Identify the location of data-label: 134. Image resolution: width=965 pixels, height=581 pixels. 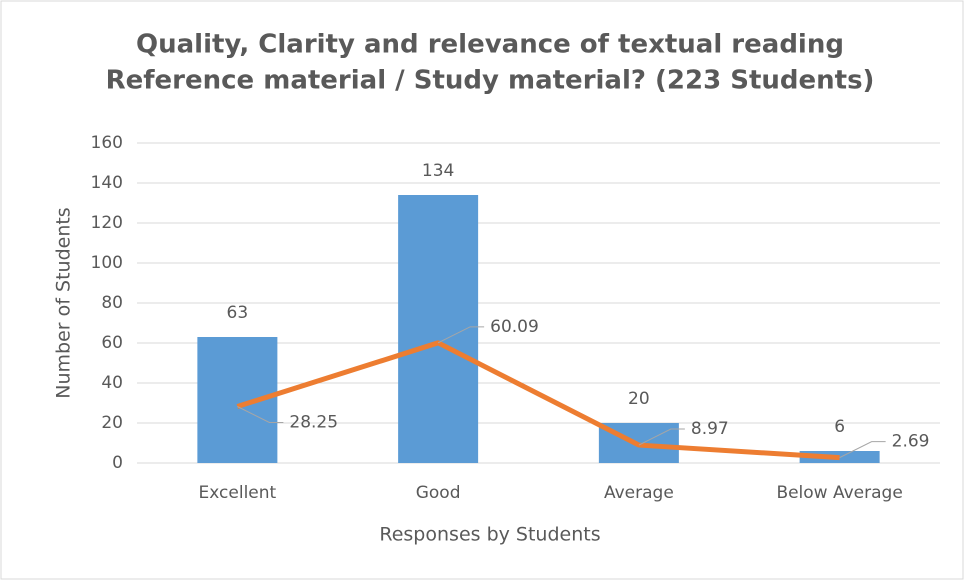
(438, 171).